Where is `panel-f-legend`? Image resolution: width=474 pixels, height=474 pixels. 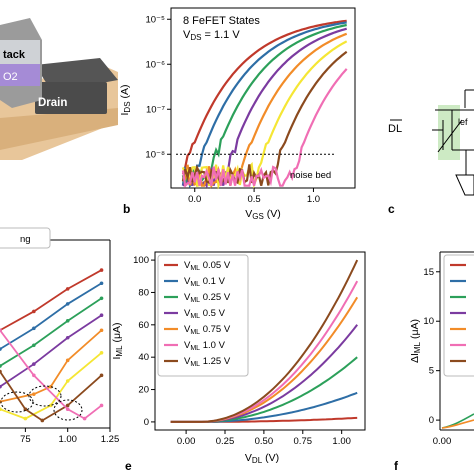
panel-f-legend is located at coordinates (458, 315).